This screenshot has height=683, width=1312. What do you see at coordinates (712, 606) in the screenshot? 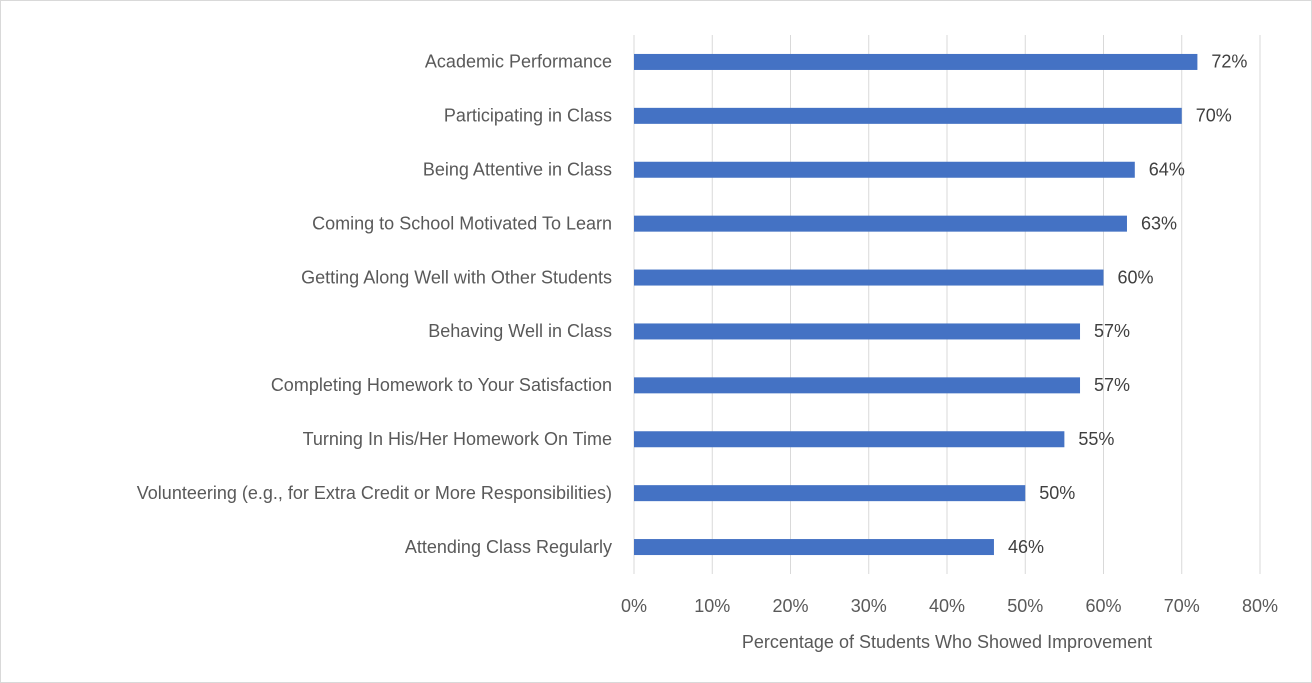
I see `x-tick-label: 10%` at bounding box center [712, 606].